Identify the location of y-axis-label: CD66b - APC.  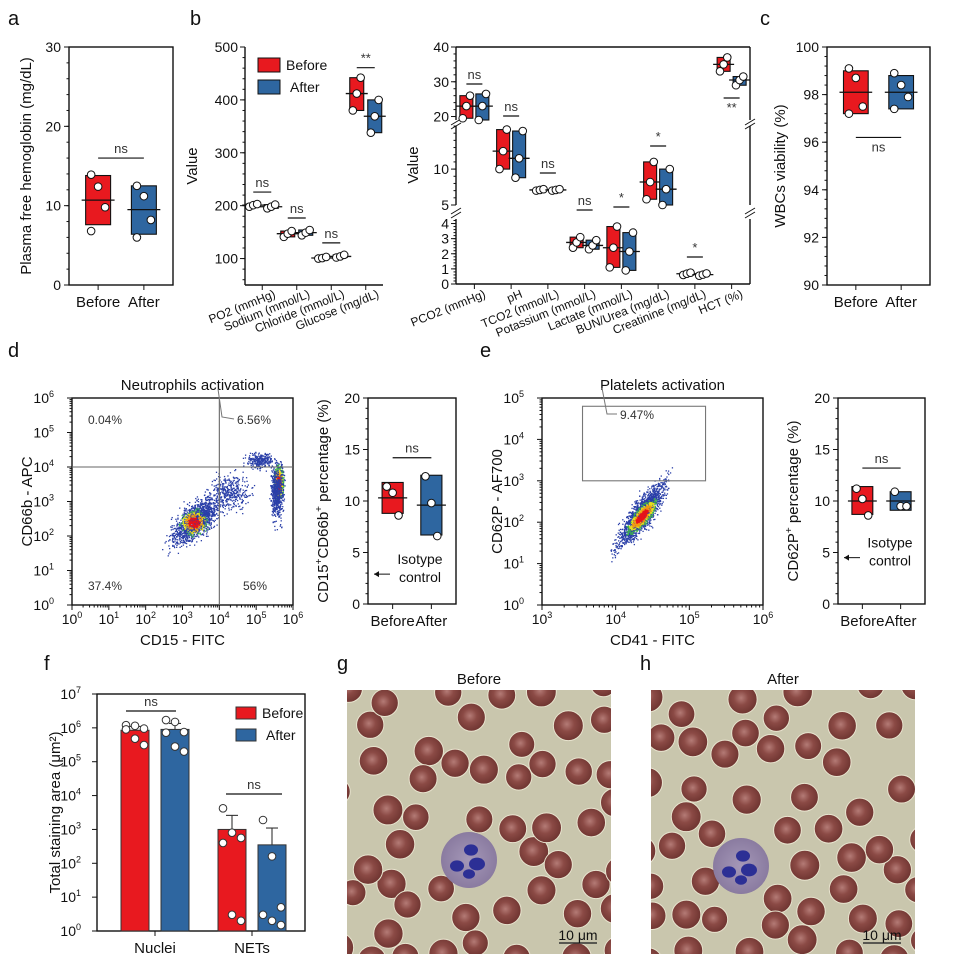
(27, 501).